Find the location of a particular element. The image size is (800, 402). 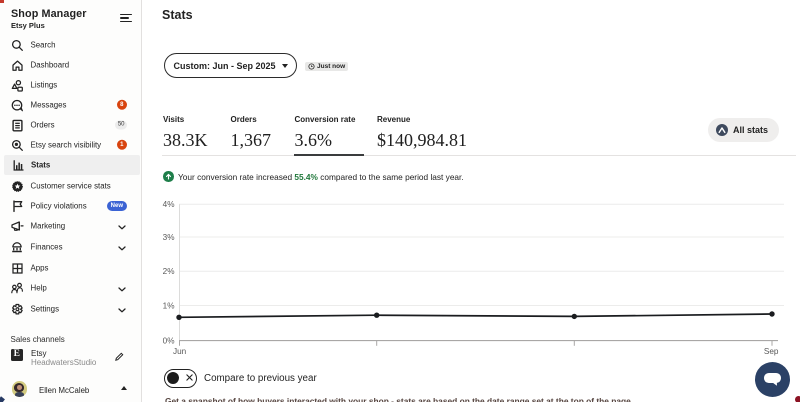

svg-text: 2% is located at coordinates (169, 271).